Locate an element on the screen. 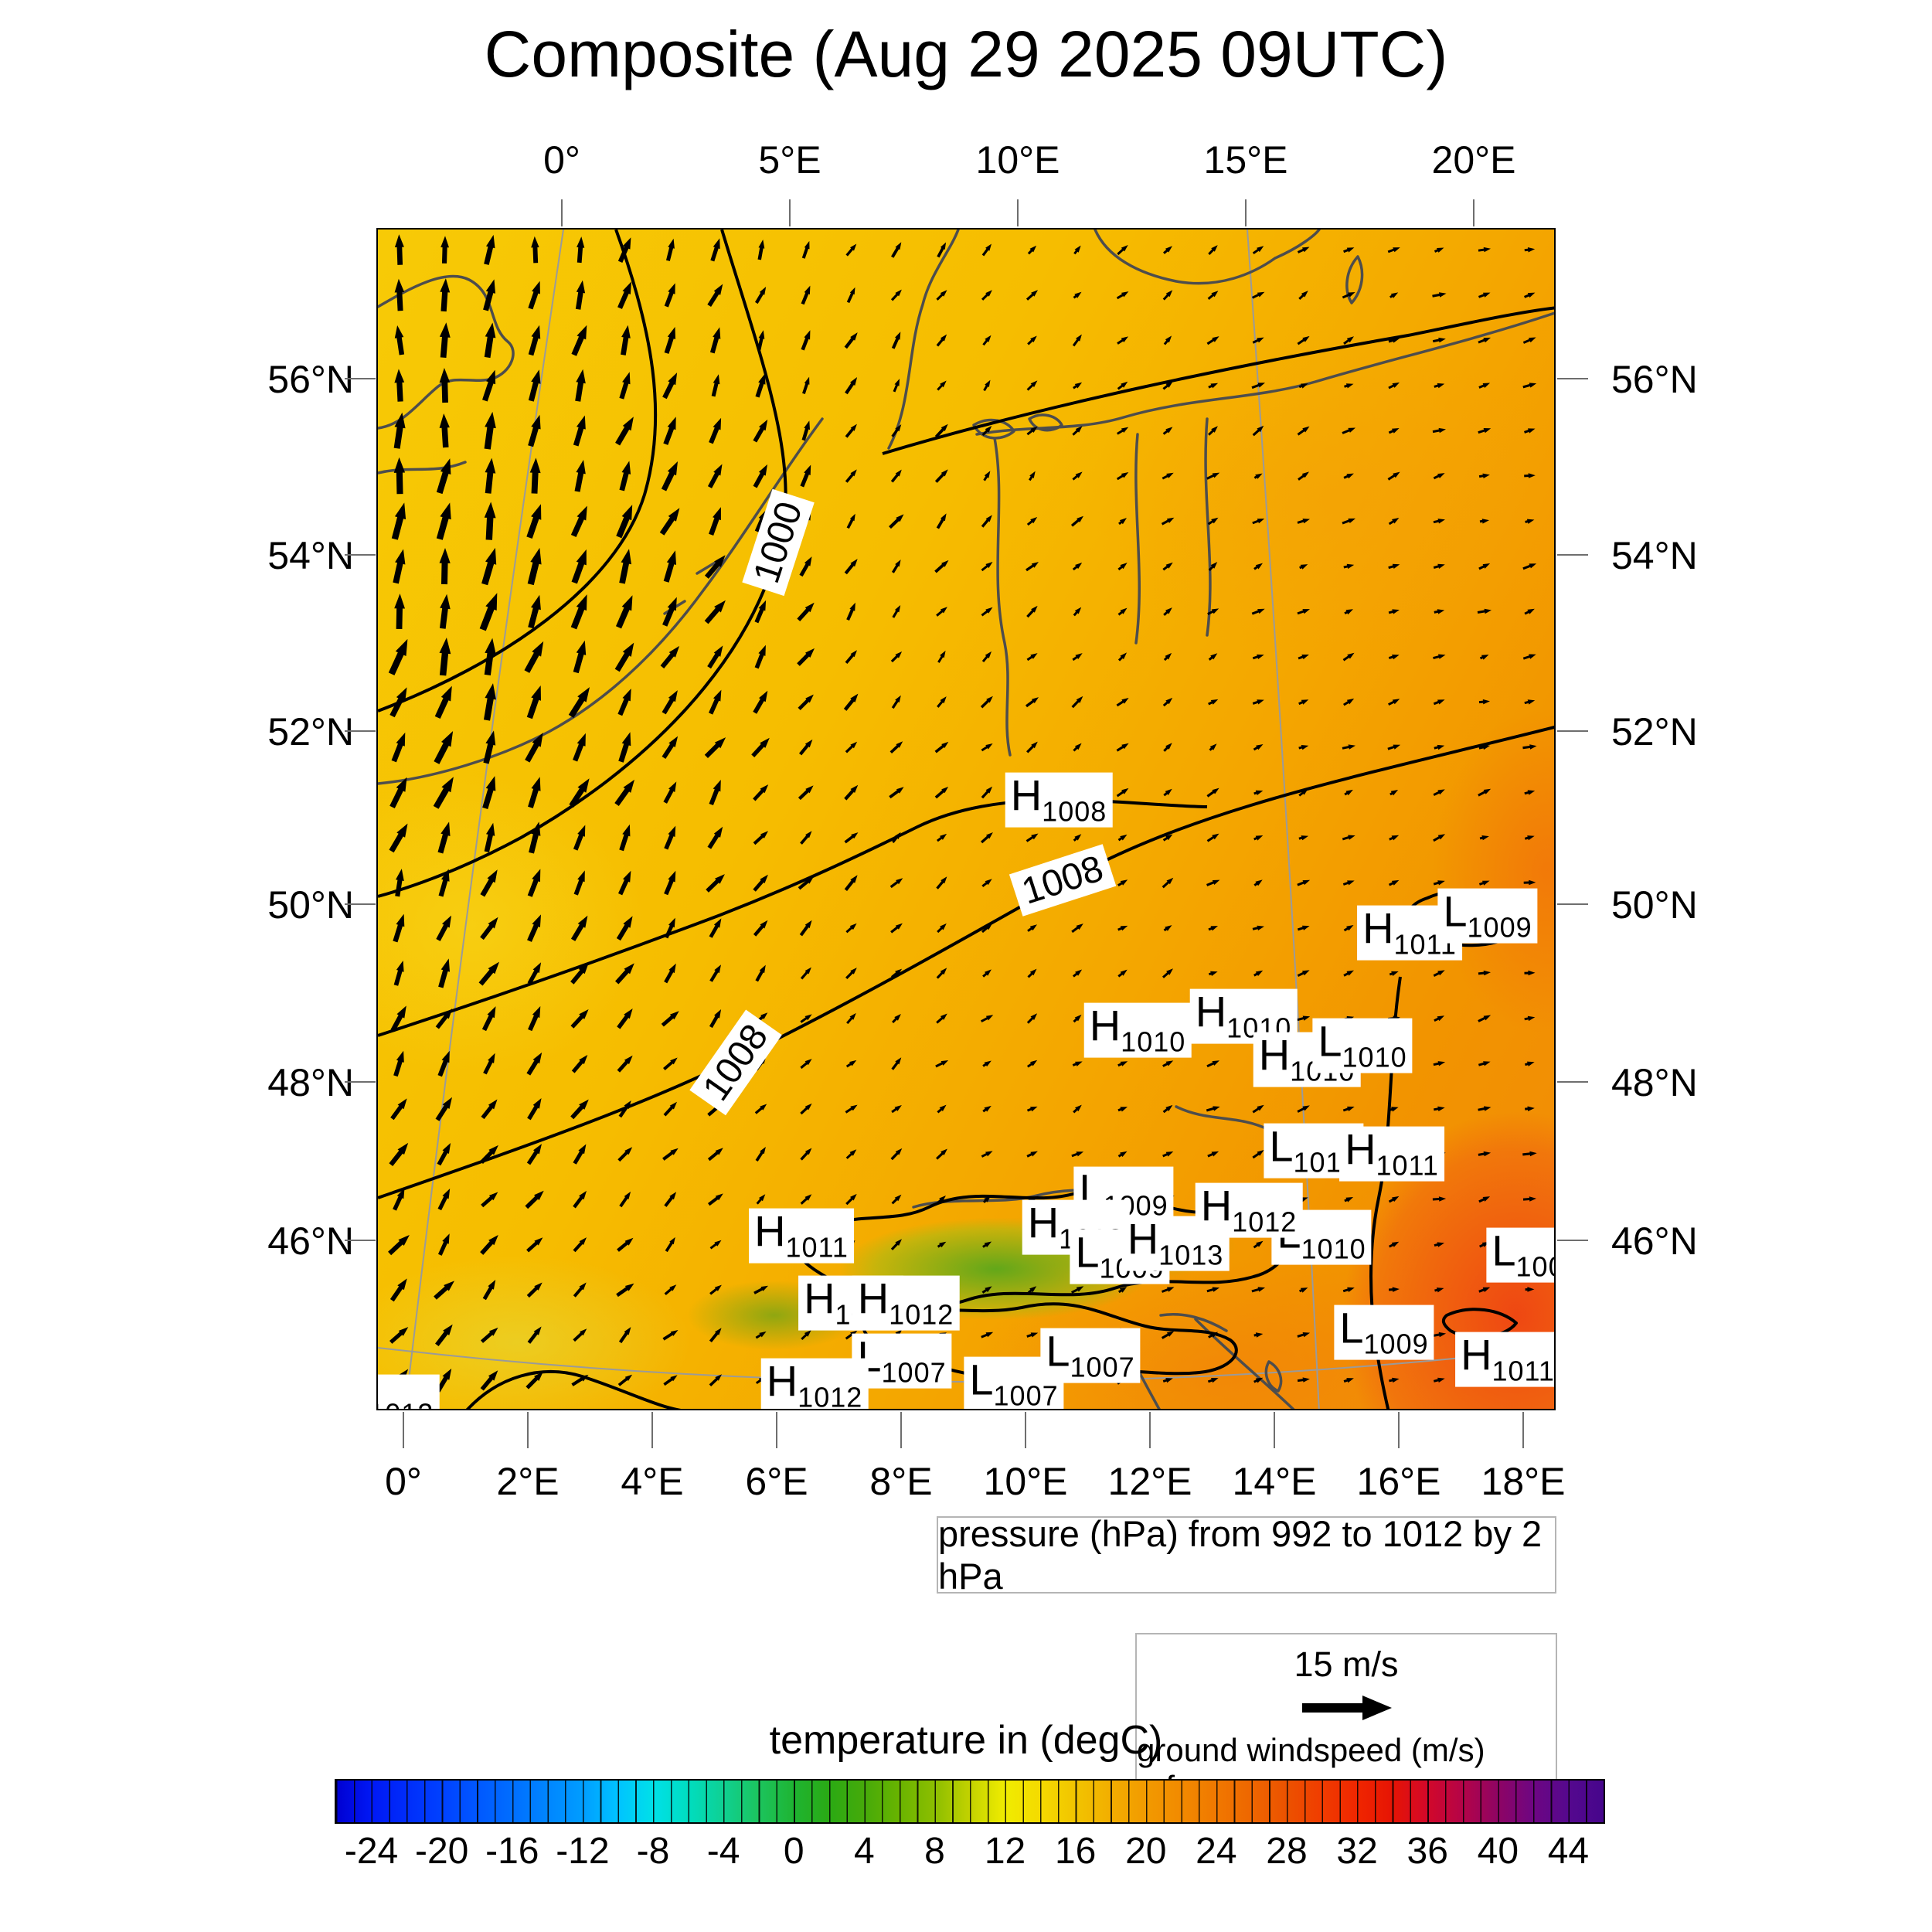 This screenshot has height=1932, width=1932. axis-label-top: 0° is located at coordinates (561, 160).